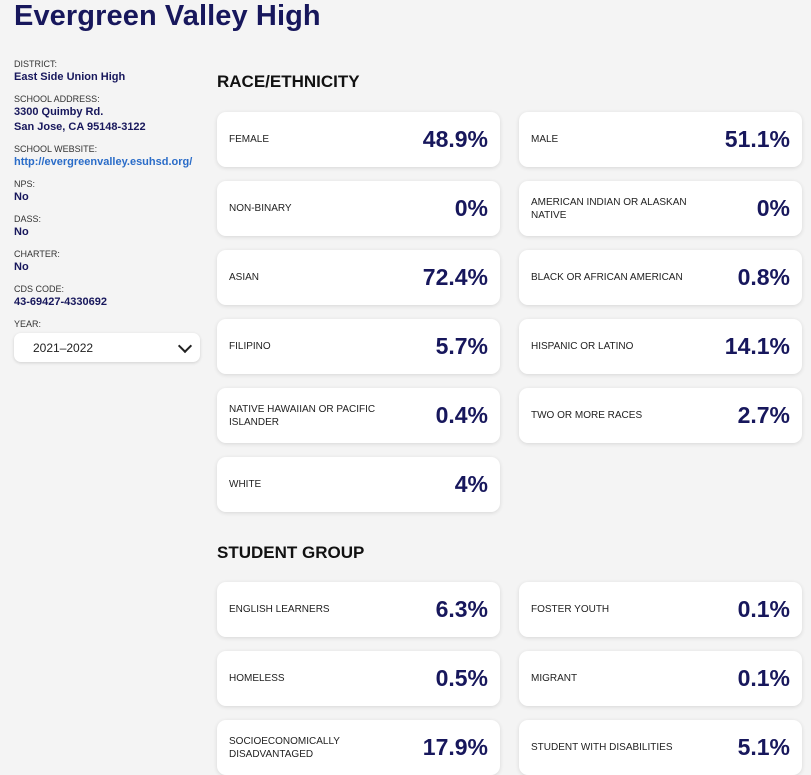  Describe the element at coordinates (21, 267) in the screenshot. I see `charter-value: No` at that location.